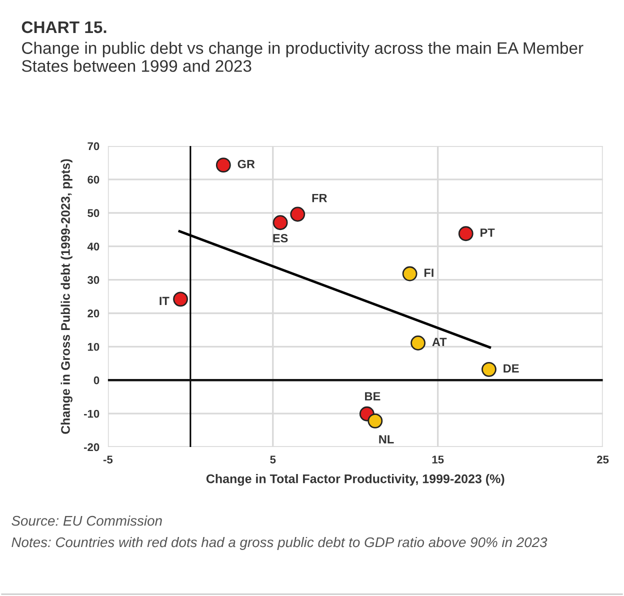 Image resolution: width=624 pixels, height=596 pixels. Describe the element at coordinates (94, 314) in the screenshot. I see `y-tick-label: 20` at that location.